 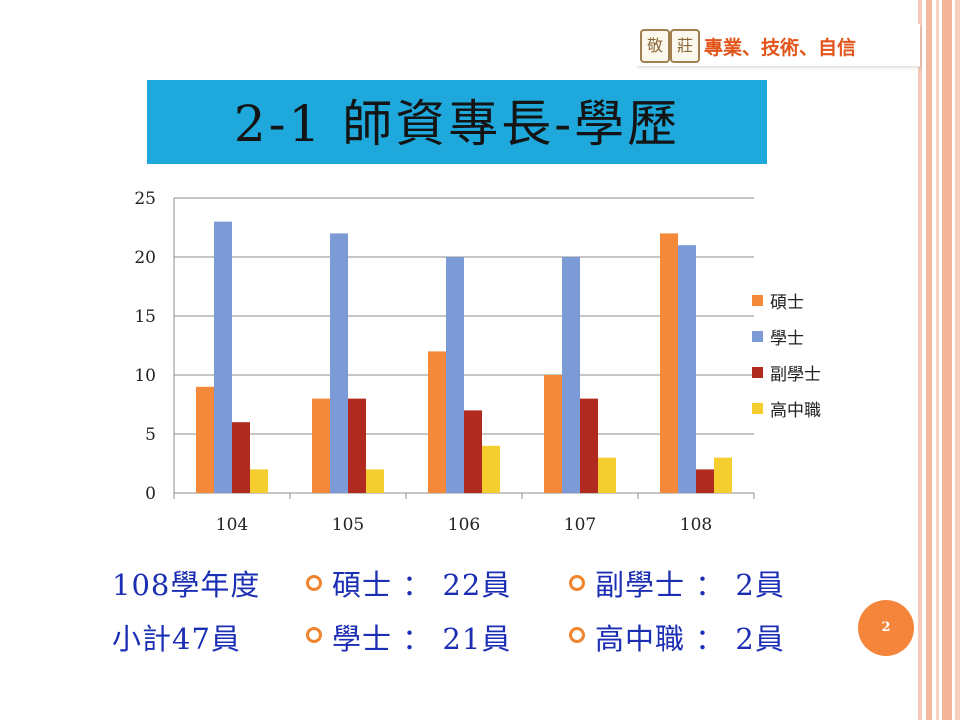 What do you see at coordinates (176, 639) in the screenshot?
I see `summary-subtotal: 小計47員` at bounding box center [176, 639].